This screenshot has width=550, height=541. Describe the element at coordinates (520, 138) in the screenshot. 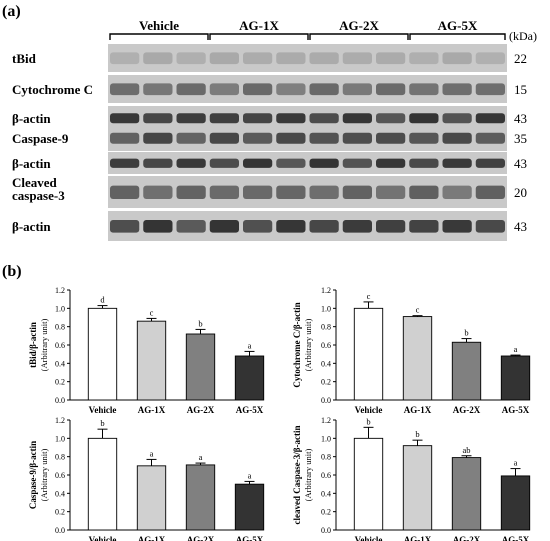

I see `blot-kda: 35` at that location.